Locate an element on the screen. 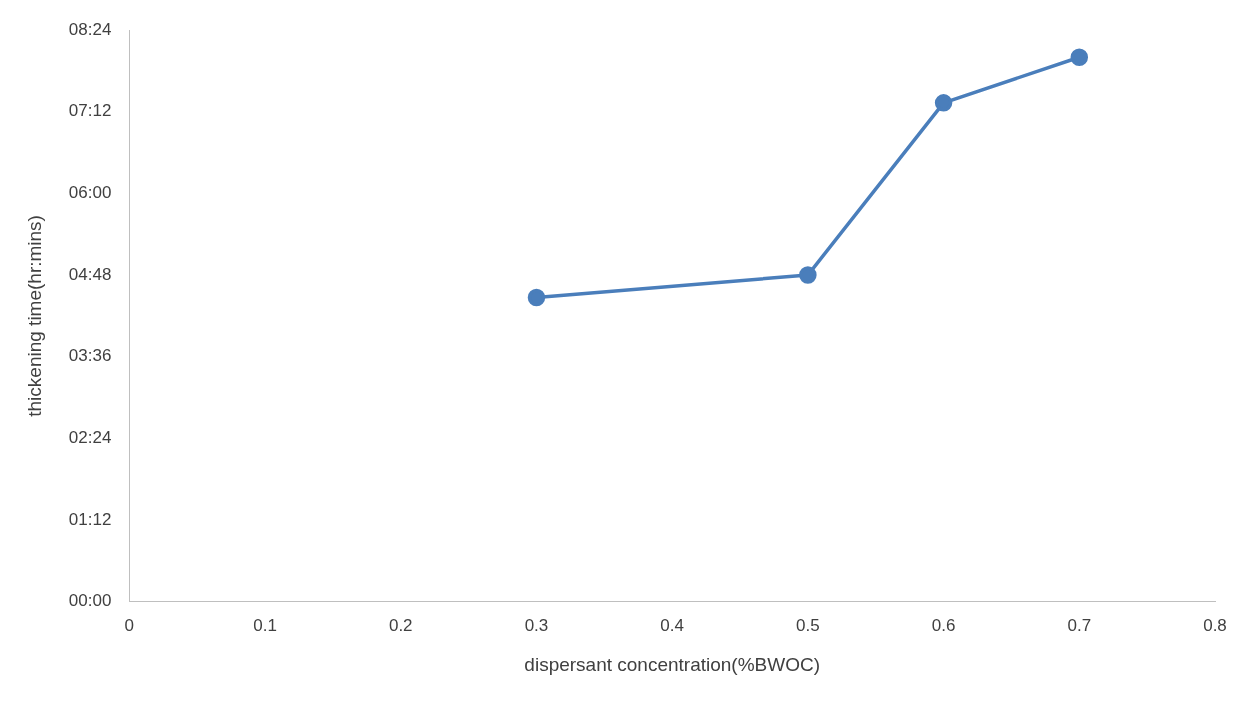  x-tick-label: 0.1 is located at coordinates (265, 625).